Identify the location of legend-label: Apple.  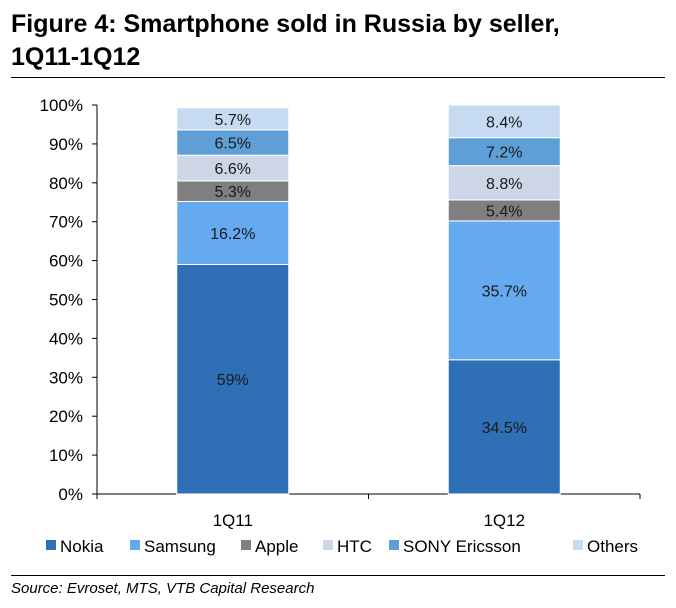
(276, 546).